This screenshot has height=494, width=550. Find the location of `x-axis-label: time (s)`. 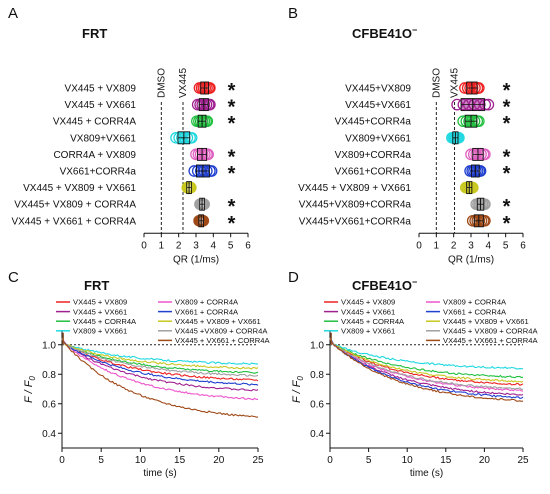

x-axis-label: time (s) is located at coordinates (159, 473).